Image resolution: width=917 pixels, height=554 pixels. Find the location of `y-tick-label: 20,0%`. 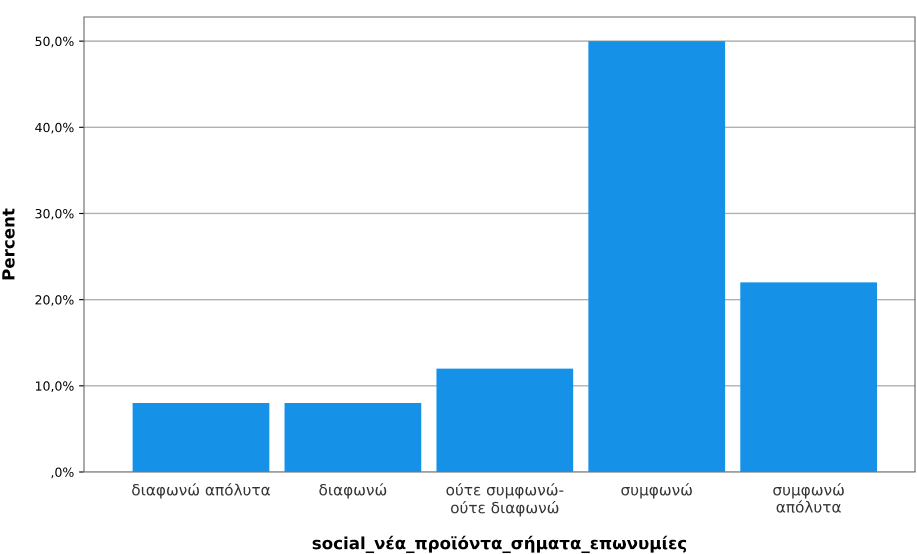

y-tick-label: 20,0% is located at coordinates (54, 300).